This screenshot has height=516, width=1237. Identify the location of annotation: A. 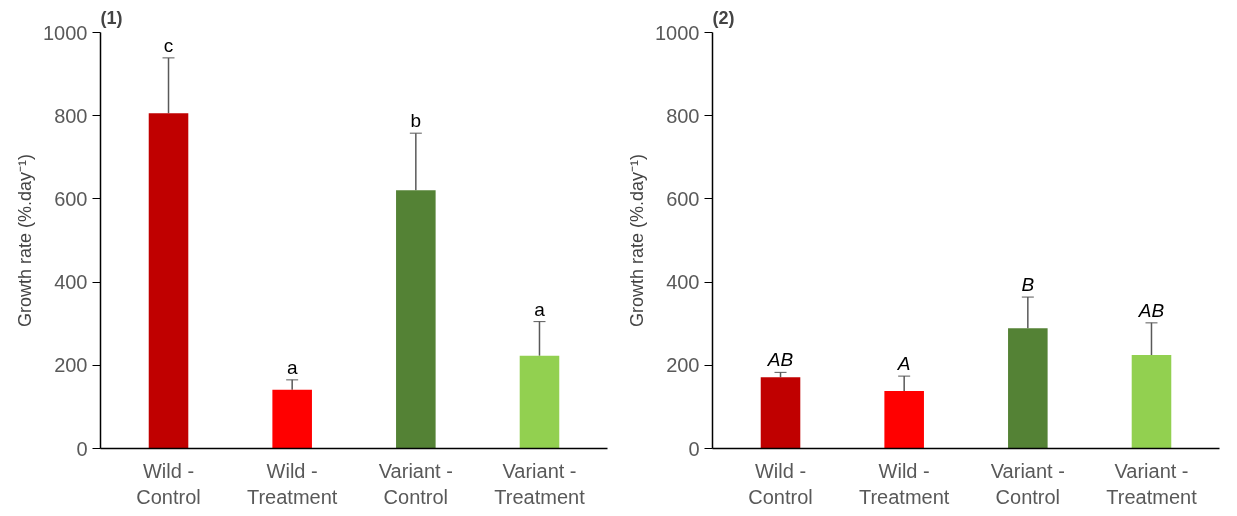
(903, 364).